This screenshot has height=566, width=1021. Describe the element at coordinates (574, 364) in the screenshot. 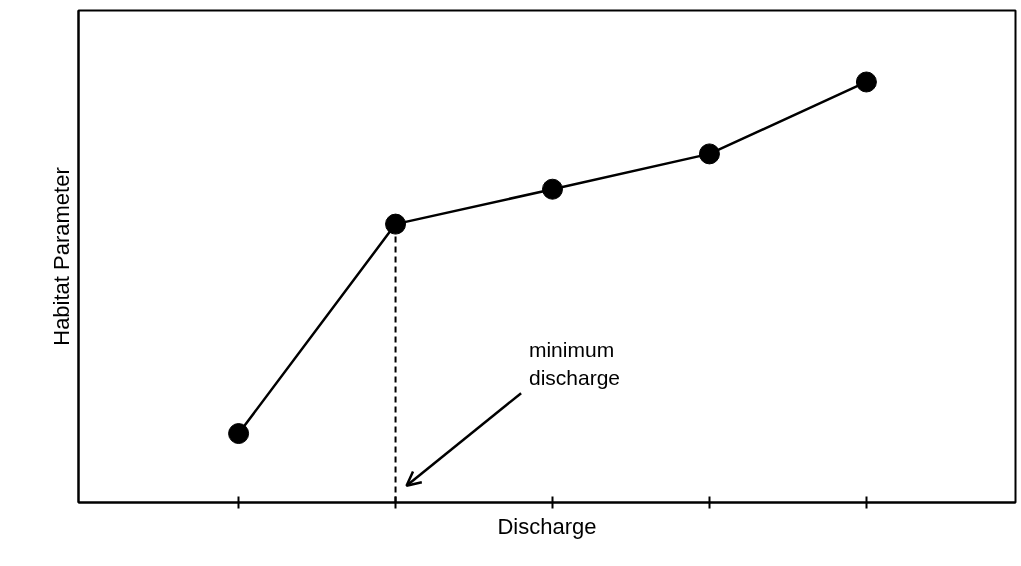

I see `annotation: minimum discharge` at that location.